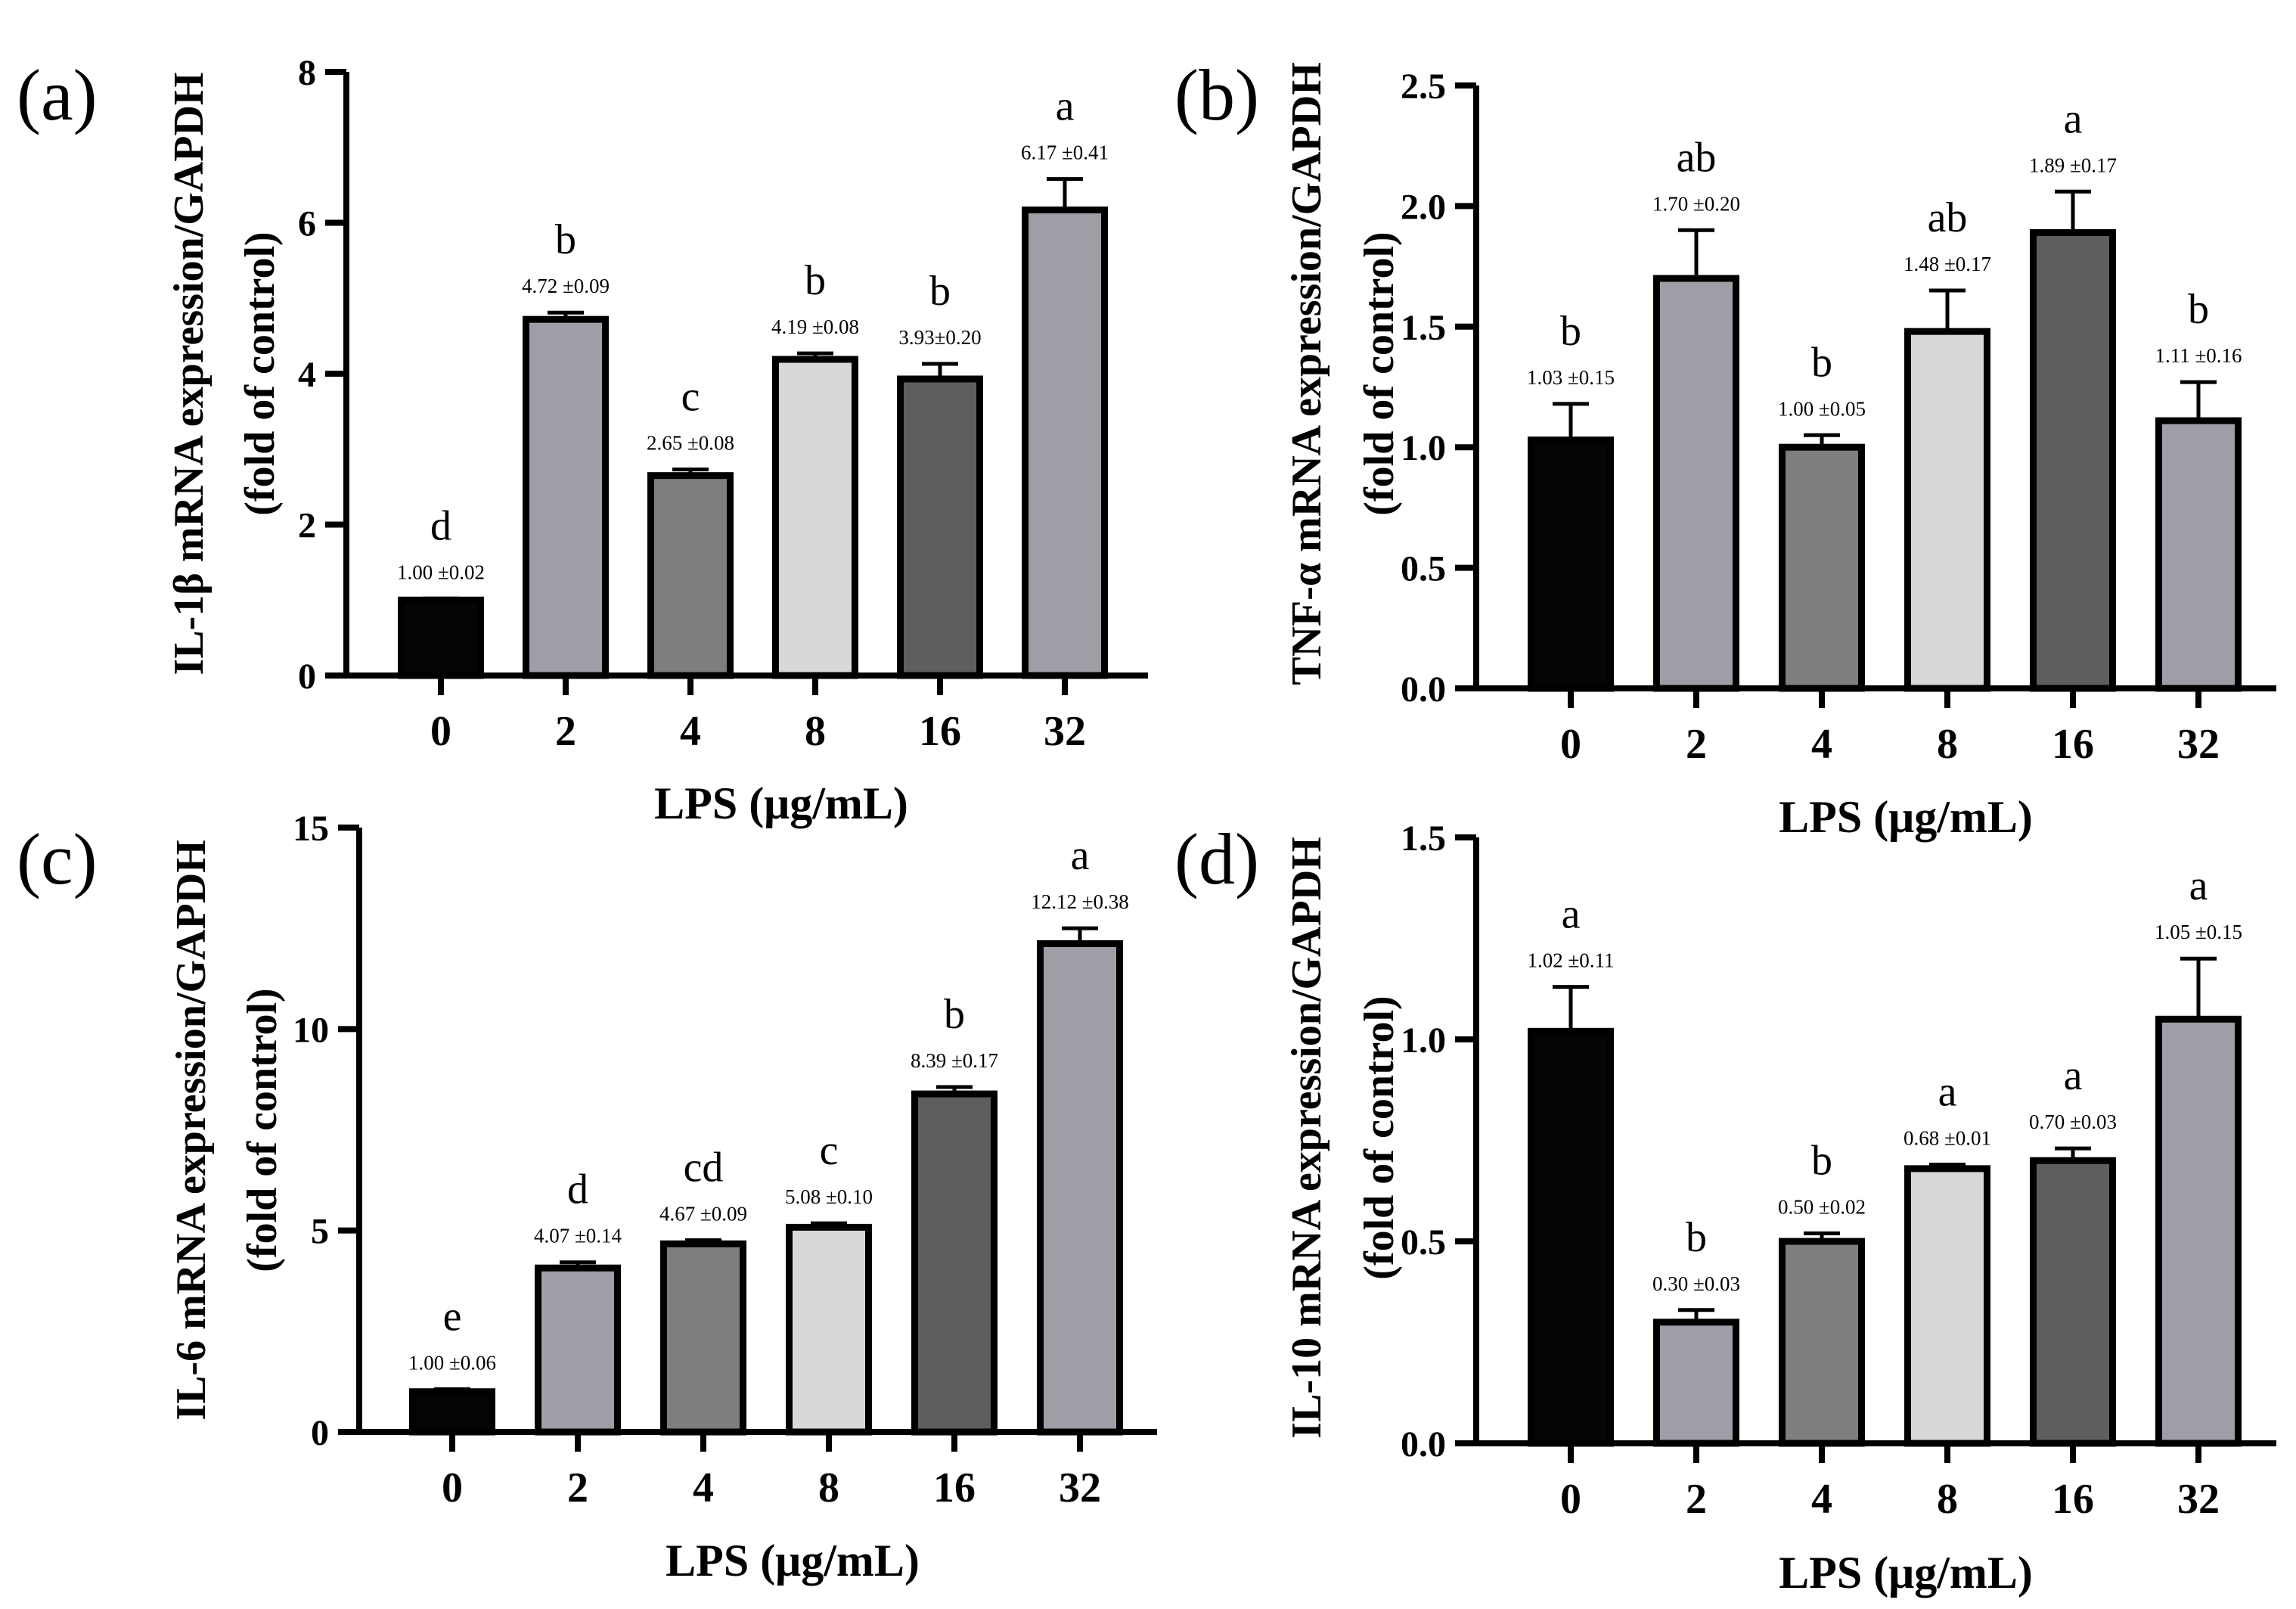 The height and width of the screenshot is (1609, 2296). Describe the element at coordinates (690, 443) in the screenshot. I see `value-label: 2.65 ±0.08` at that location.